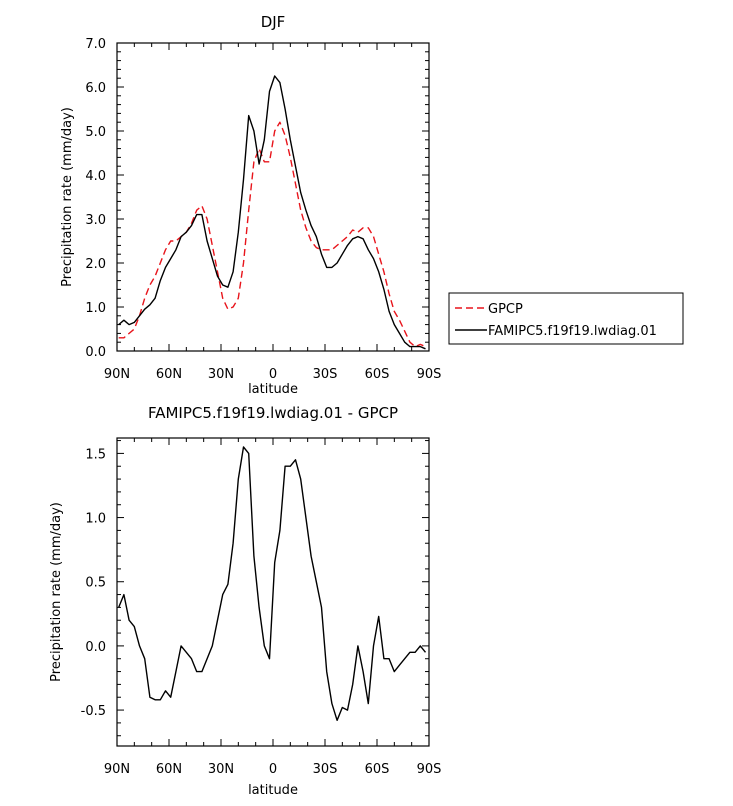 This screenshot has width=733, height=806. I want to click on top-series-line-model, so click(272, 212).